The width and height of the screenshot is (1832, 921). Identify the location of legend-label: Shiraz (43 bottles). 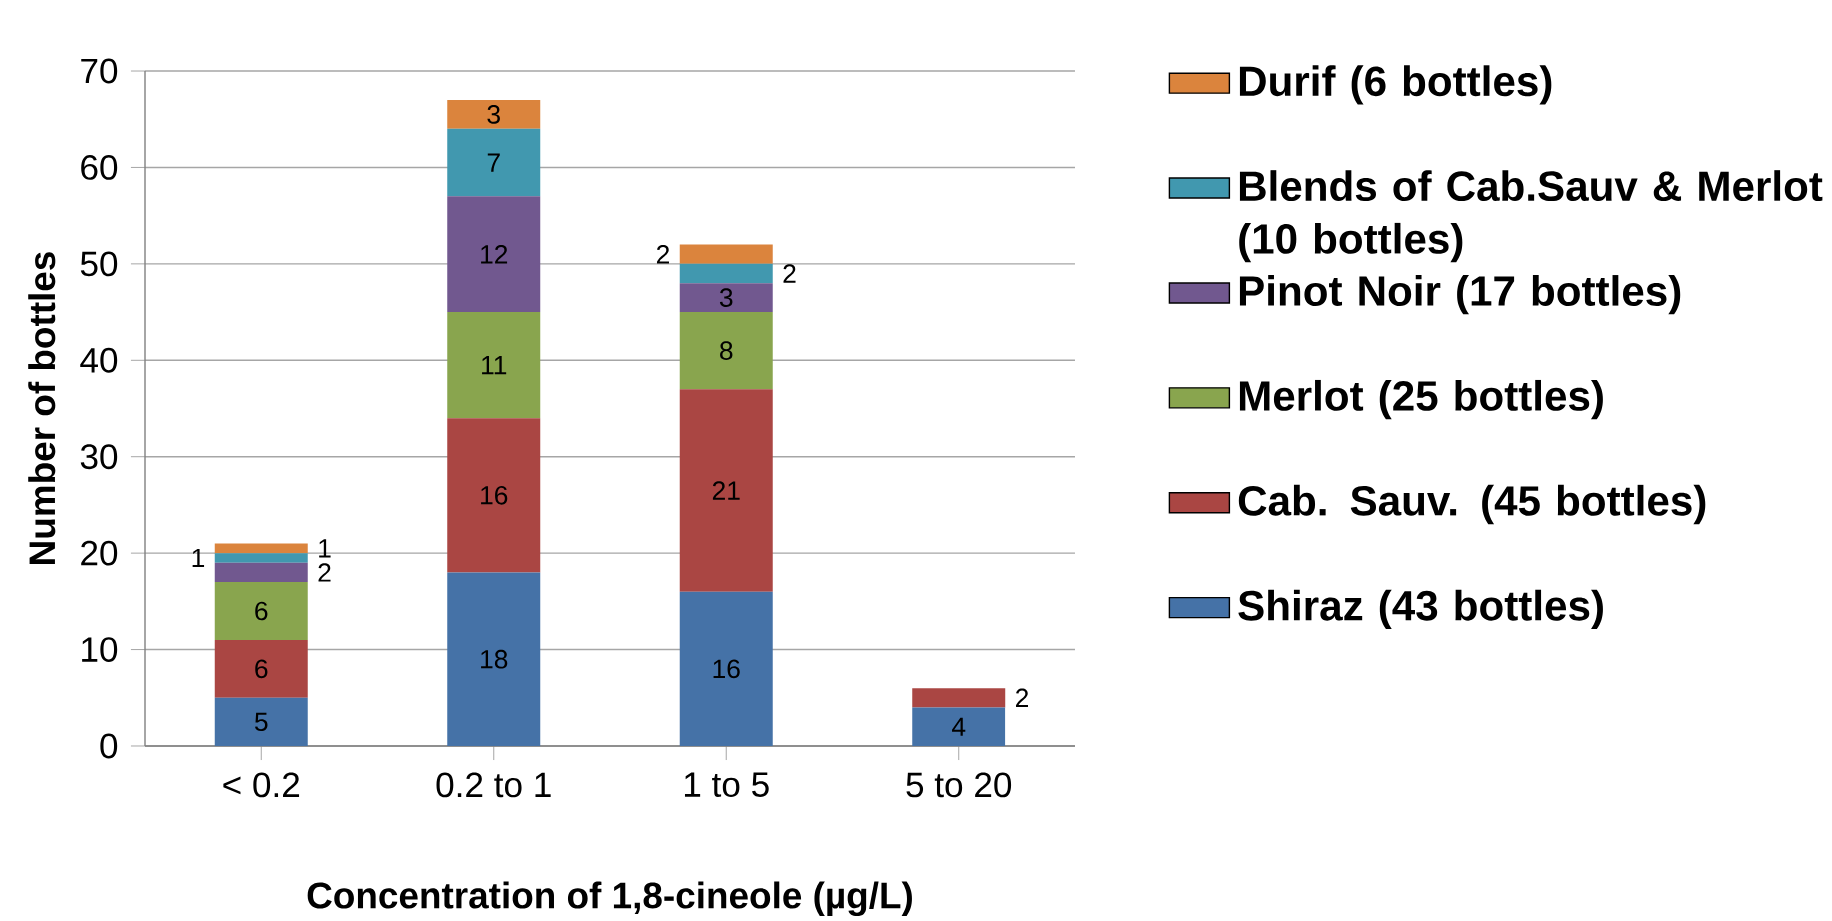
(1420, 609).